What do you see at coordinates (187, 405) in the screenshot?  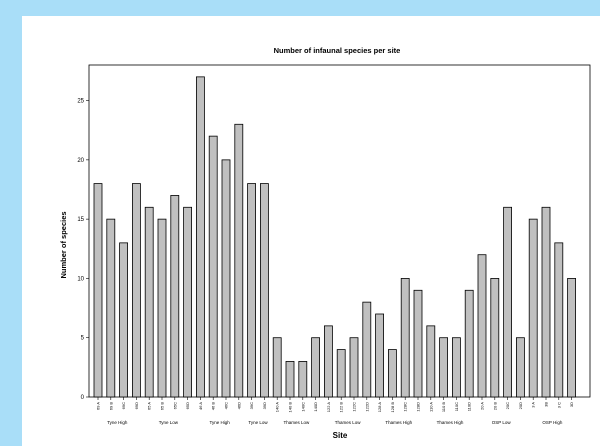 I see `x-tick-label: 65D` at bounding box center [187, 405].